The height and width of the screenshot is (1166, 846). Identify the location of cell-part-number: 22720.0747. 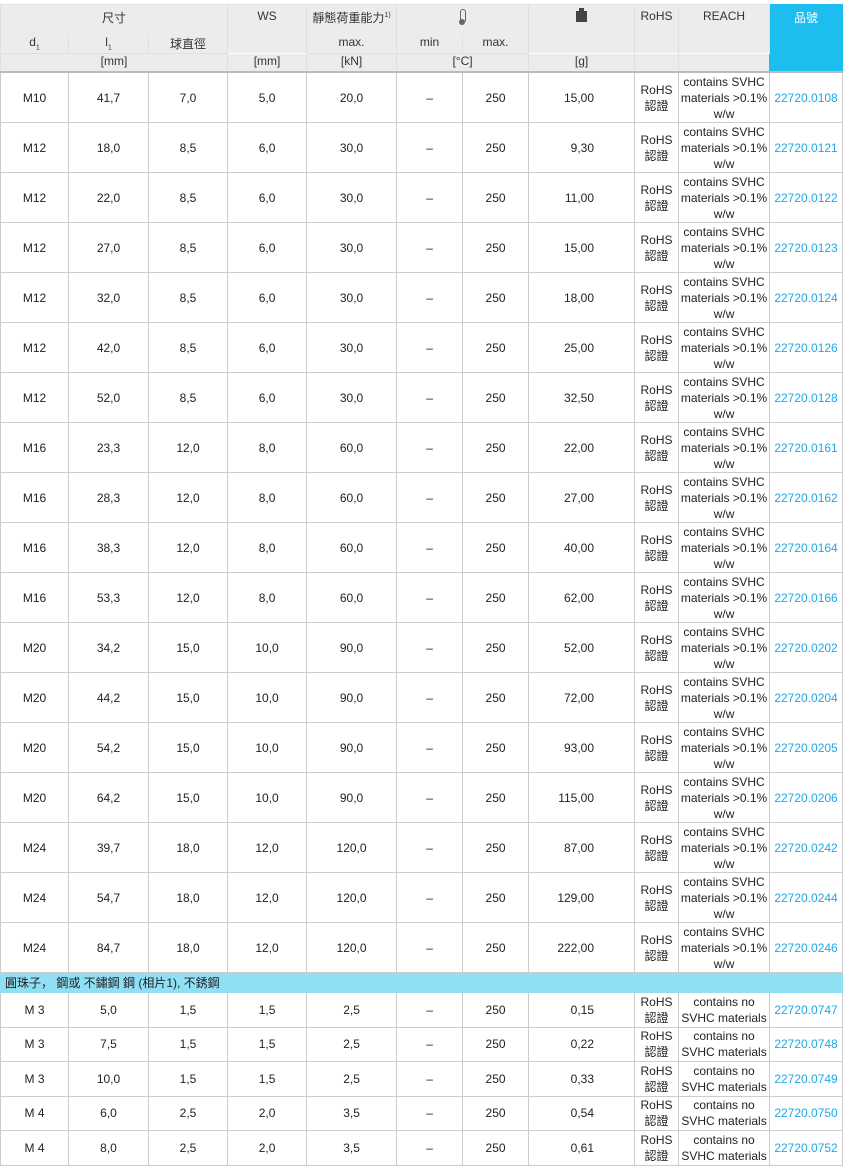
(806, 1010).